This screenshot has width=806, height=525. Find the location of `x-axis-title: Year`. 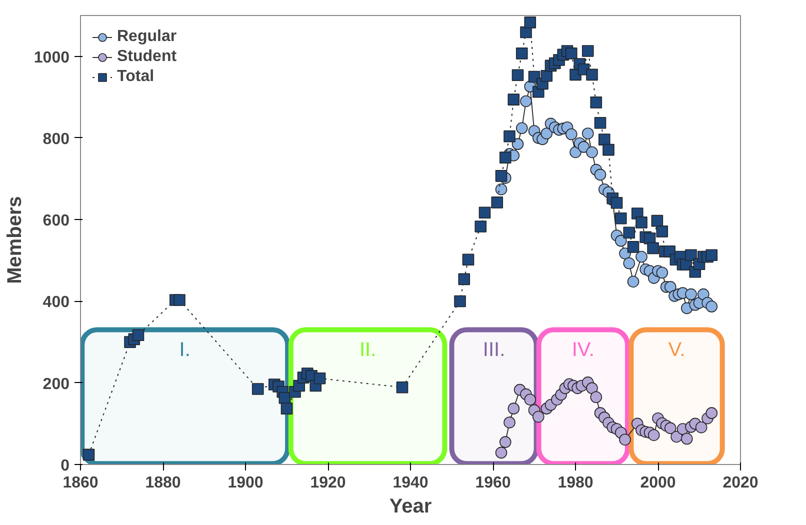

x-axis-title: Year is located at coordinates (410, 507).